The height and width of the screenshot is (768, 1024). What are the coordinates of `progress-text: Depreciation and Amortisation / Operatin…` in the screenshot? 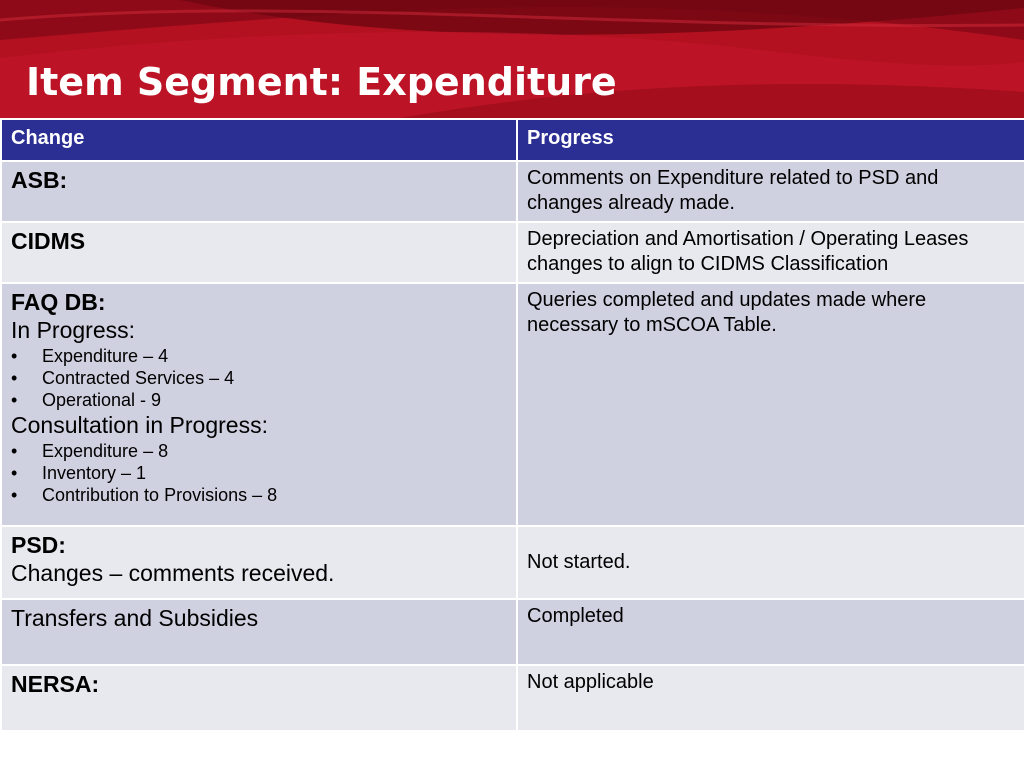 It's located at (748, 251).